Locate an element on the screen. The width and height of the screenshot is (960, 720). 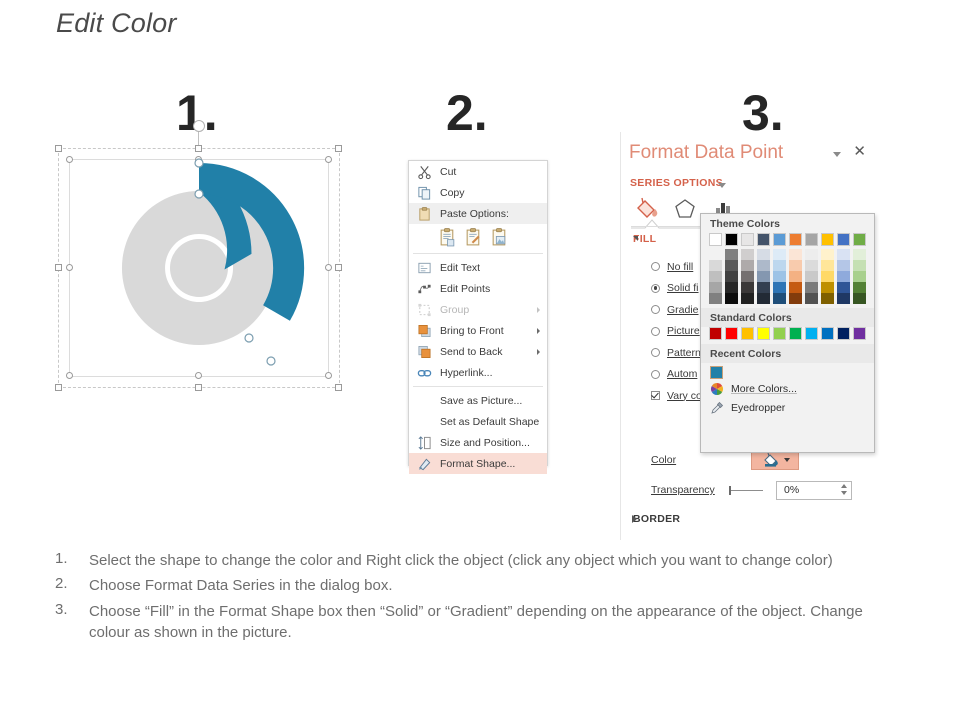
vary-colors-checkbox-row: Vary co is located at coordinates (676, 396).